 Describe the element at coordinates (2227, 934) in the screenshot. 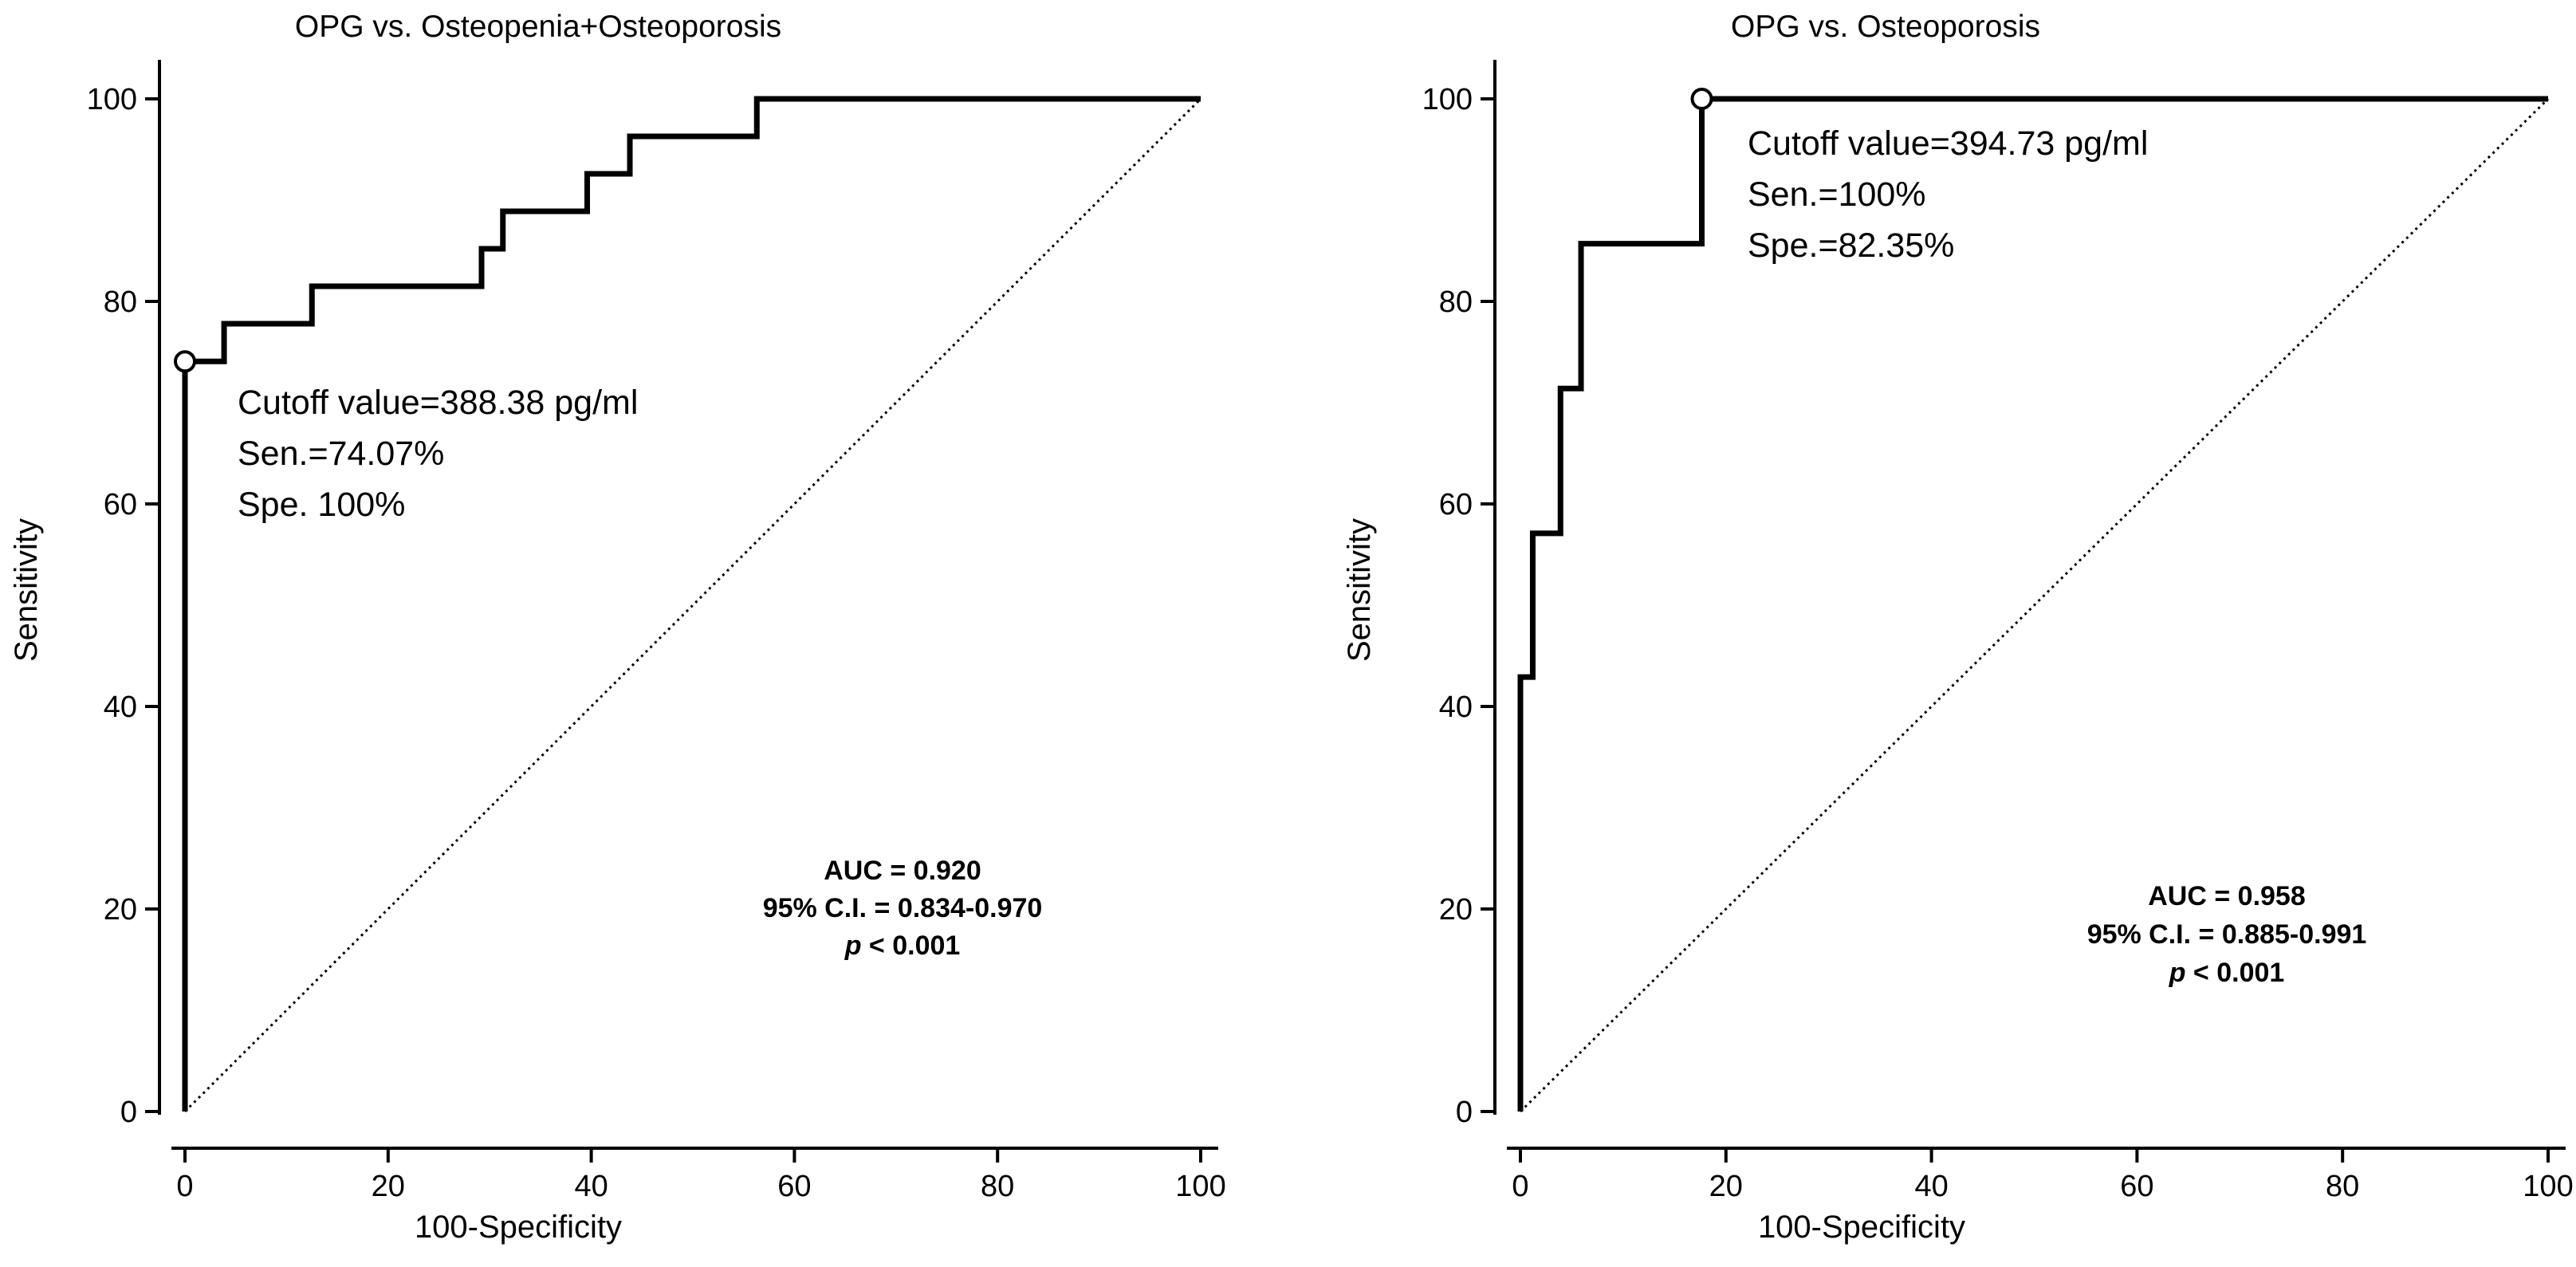

I see `ci-label: 95% C.I. = 0.885-0.991` at that location.